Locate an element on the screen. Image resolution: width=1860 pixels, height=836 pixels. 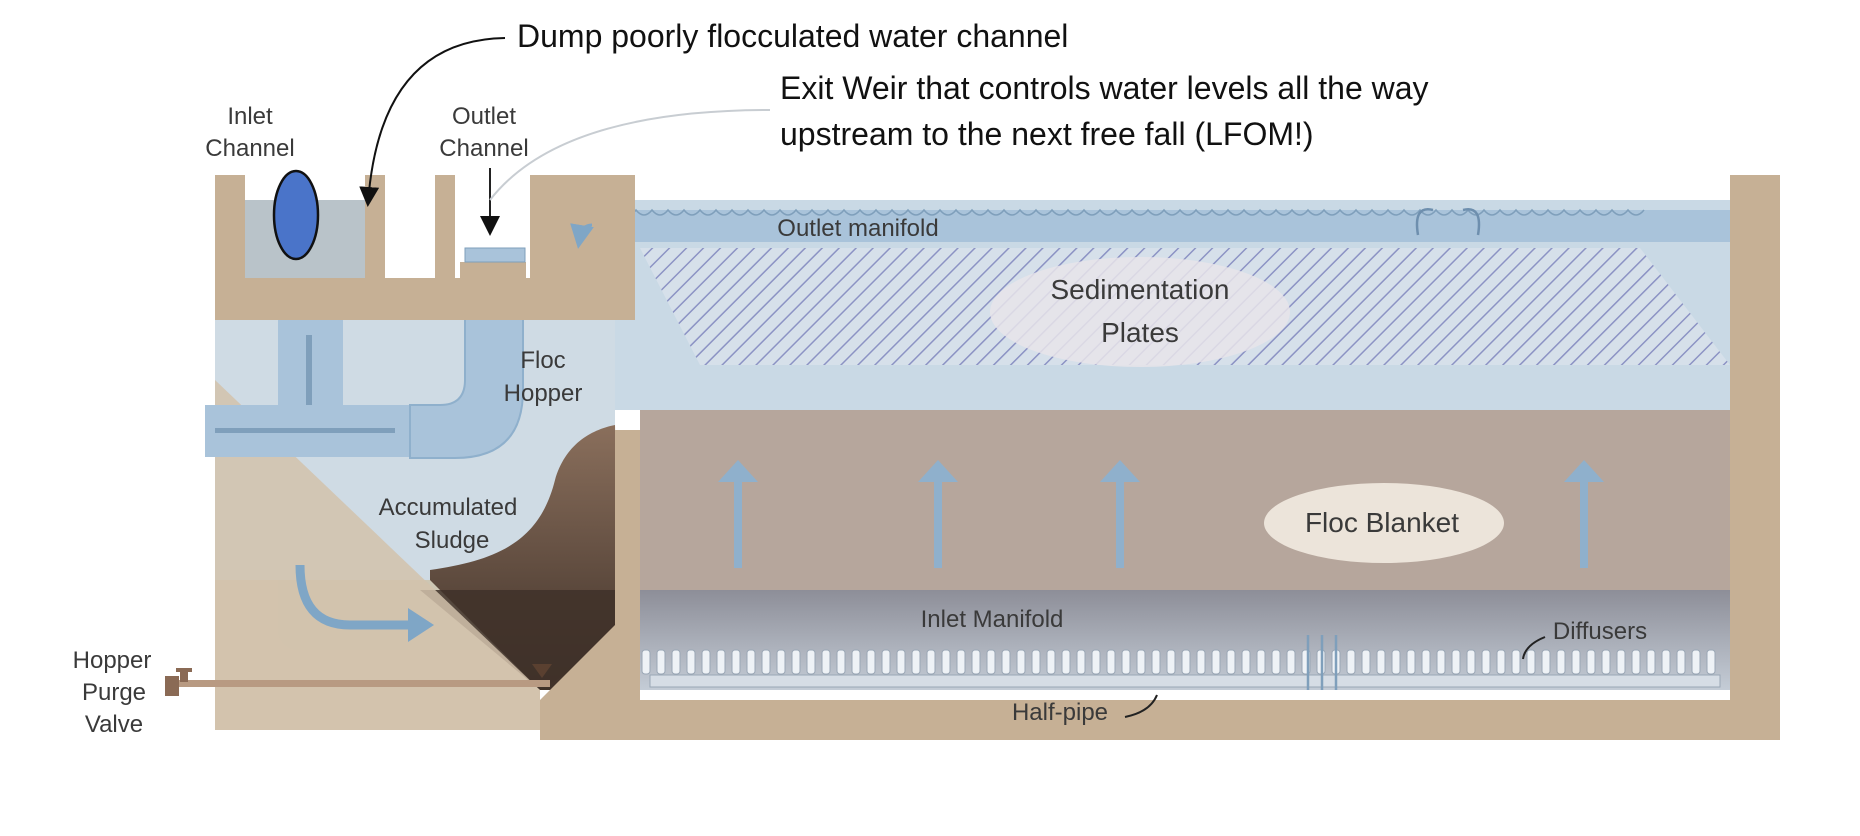
hopper-purge-valve-label-2: Purge is located at coordinates (114, 692).